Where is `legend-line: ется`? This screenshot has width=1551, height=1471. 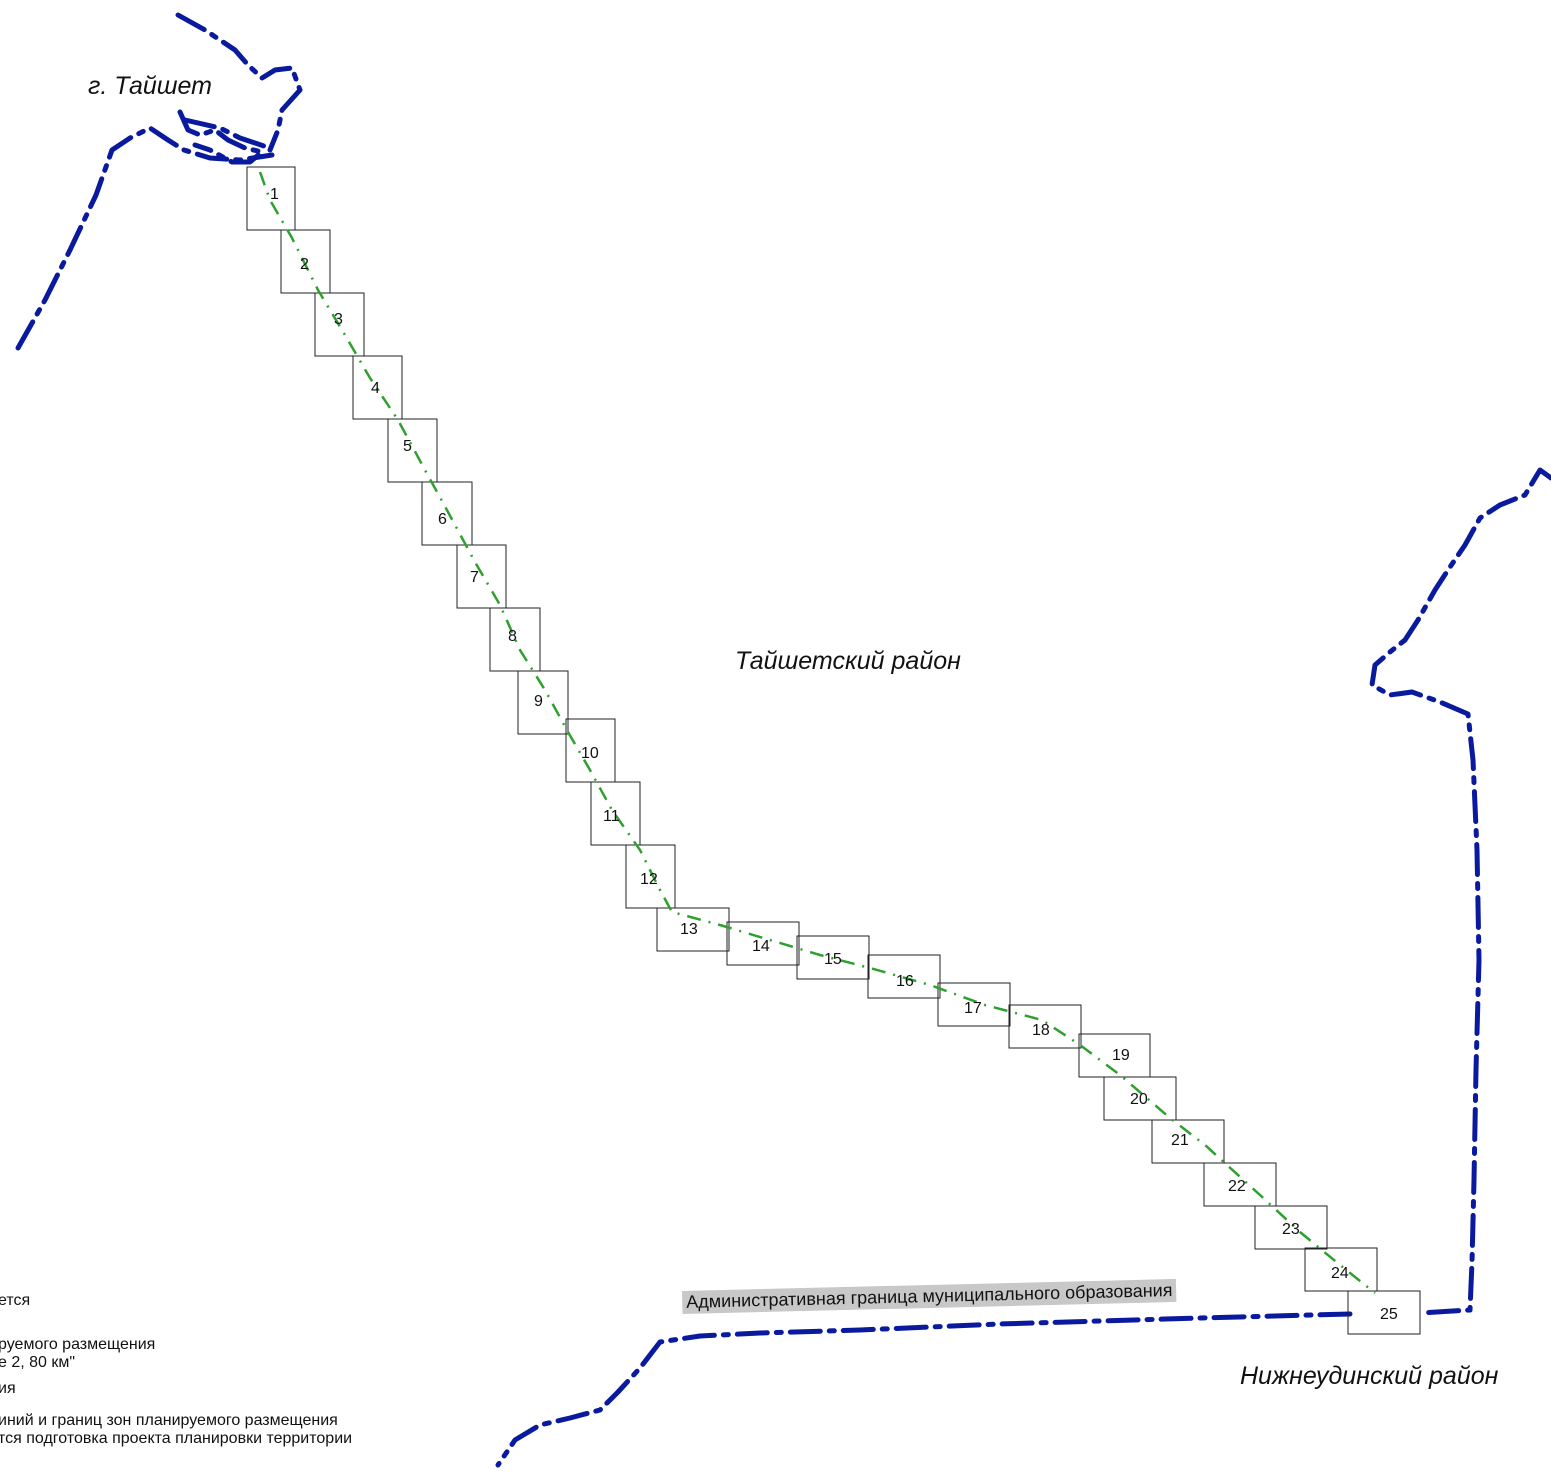
legend-line: ется is located at coordinates (15, 1300).